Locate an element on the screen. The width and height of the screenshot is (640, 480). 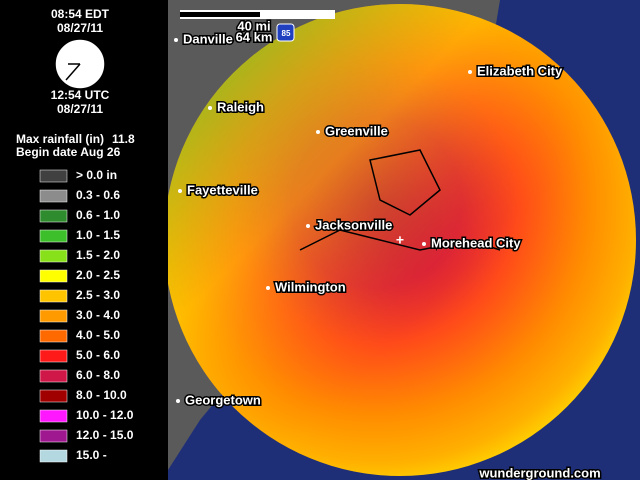
scale-km: 64 km is located at coordinates (254, 36).